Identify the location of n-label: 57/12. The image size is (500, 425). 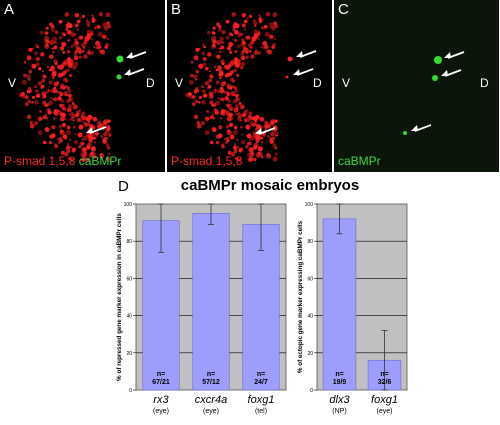
(211, 382).